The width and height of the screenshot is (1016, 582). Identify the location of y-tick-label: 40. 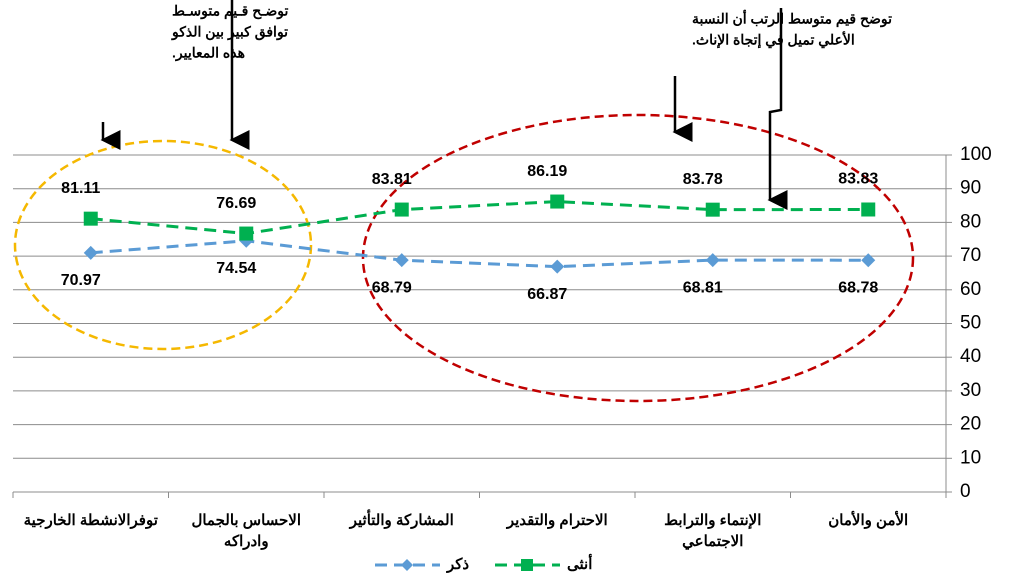
(970, 356).